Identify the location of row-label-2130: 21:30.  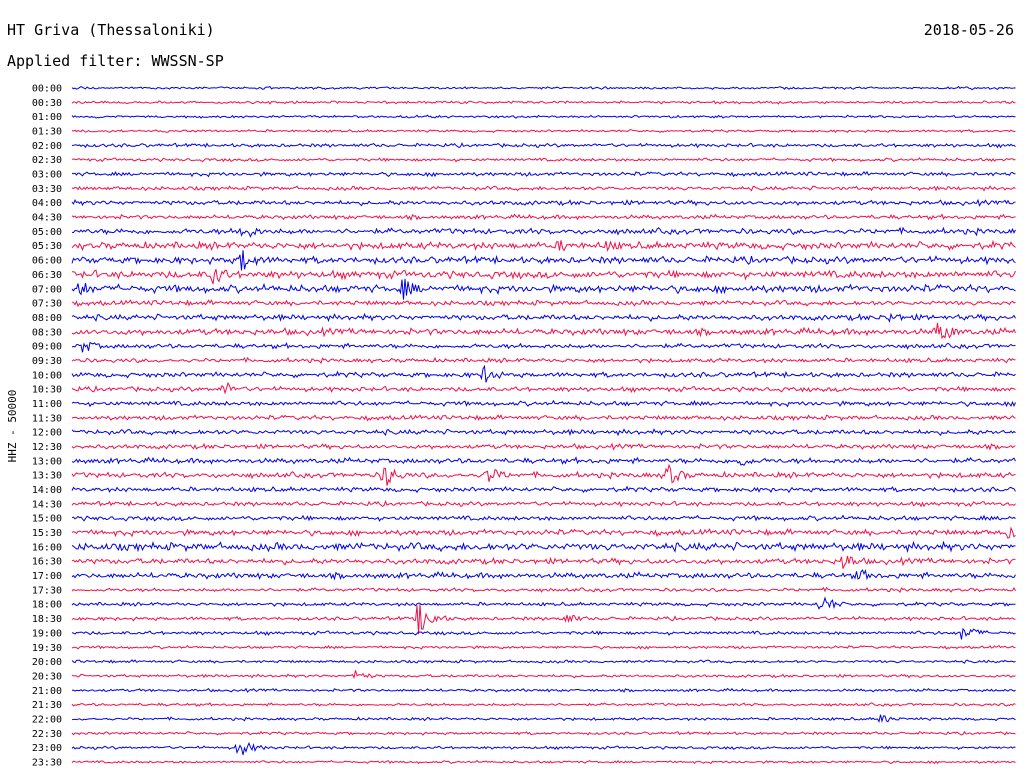
(47, 705).